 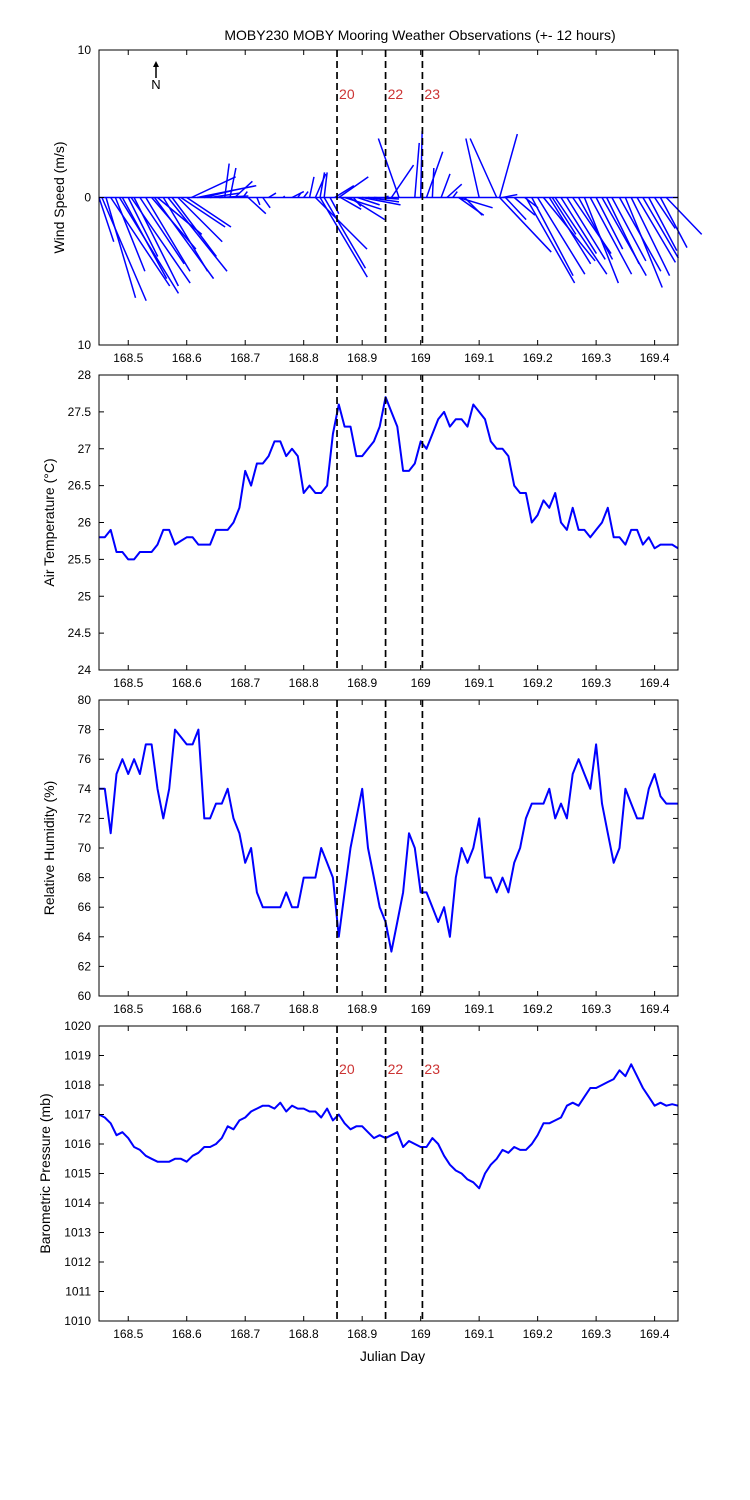 I want to click on y-tick-label: 1010, so click(x=77, y=1321).